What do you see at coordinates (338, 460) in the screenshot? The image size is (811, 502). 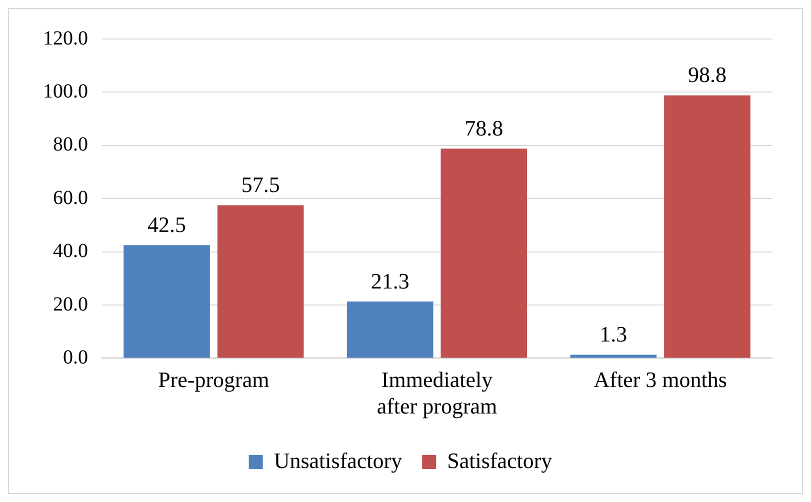 I see `legend-label: Unsatisfactory` at bounding box center [338, 460].